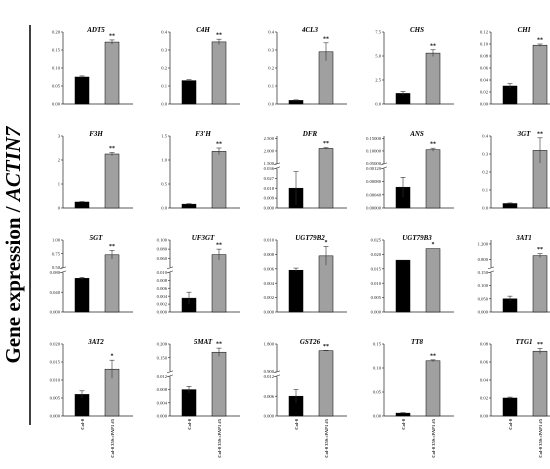  What do you see at coordinates (309, 30) in the screenshot?
I see `panel-title: 4CL3` at bounding box center [309, 30].